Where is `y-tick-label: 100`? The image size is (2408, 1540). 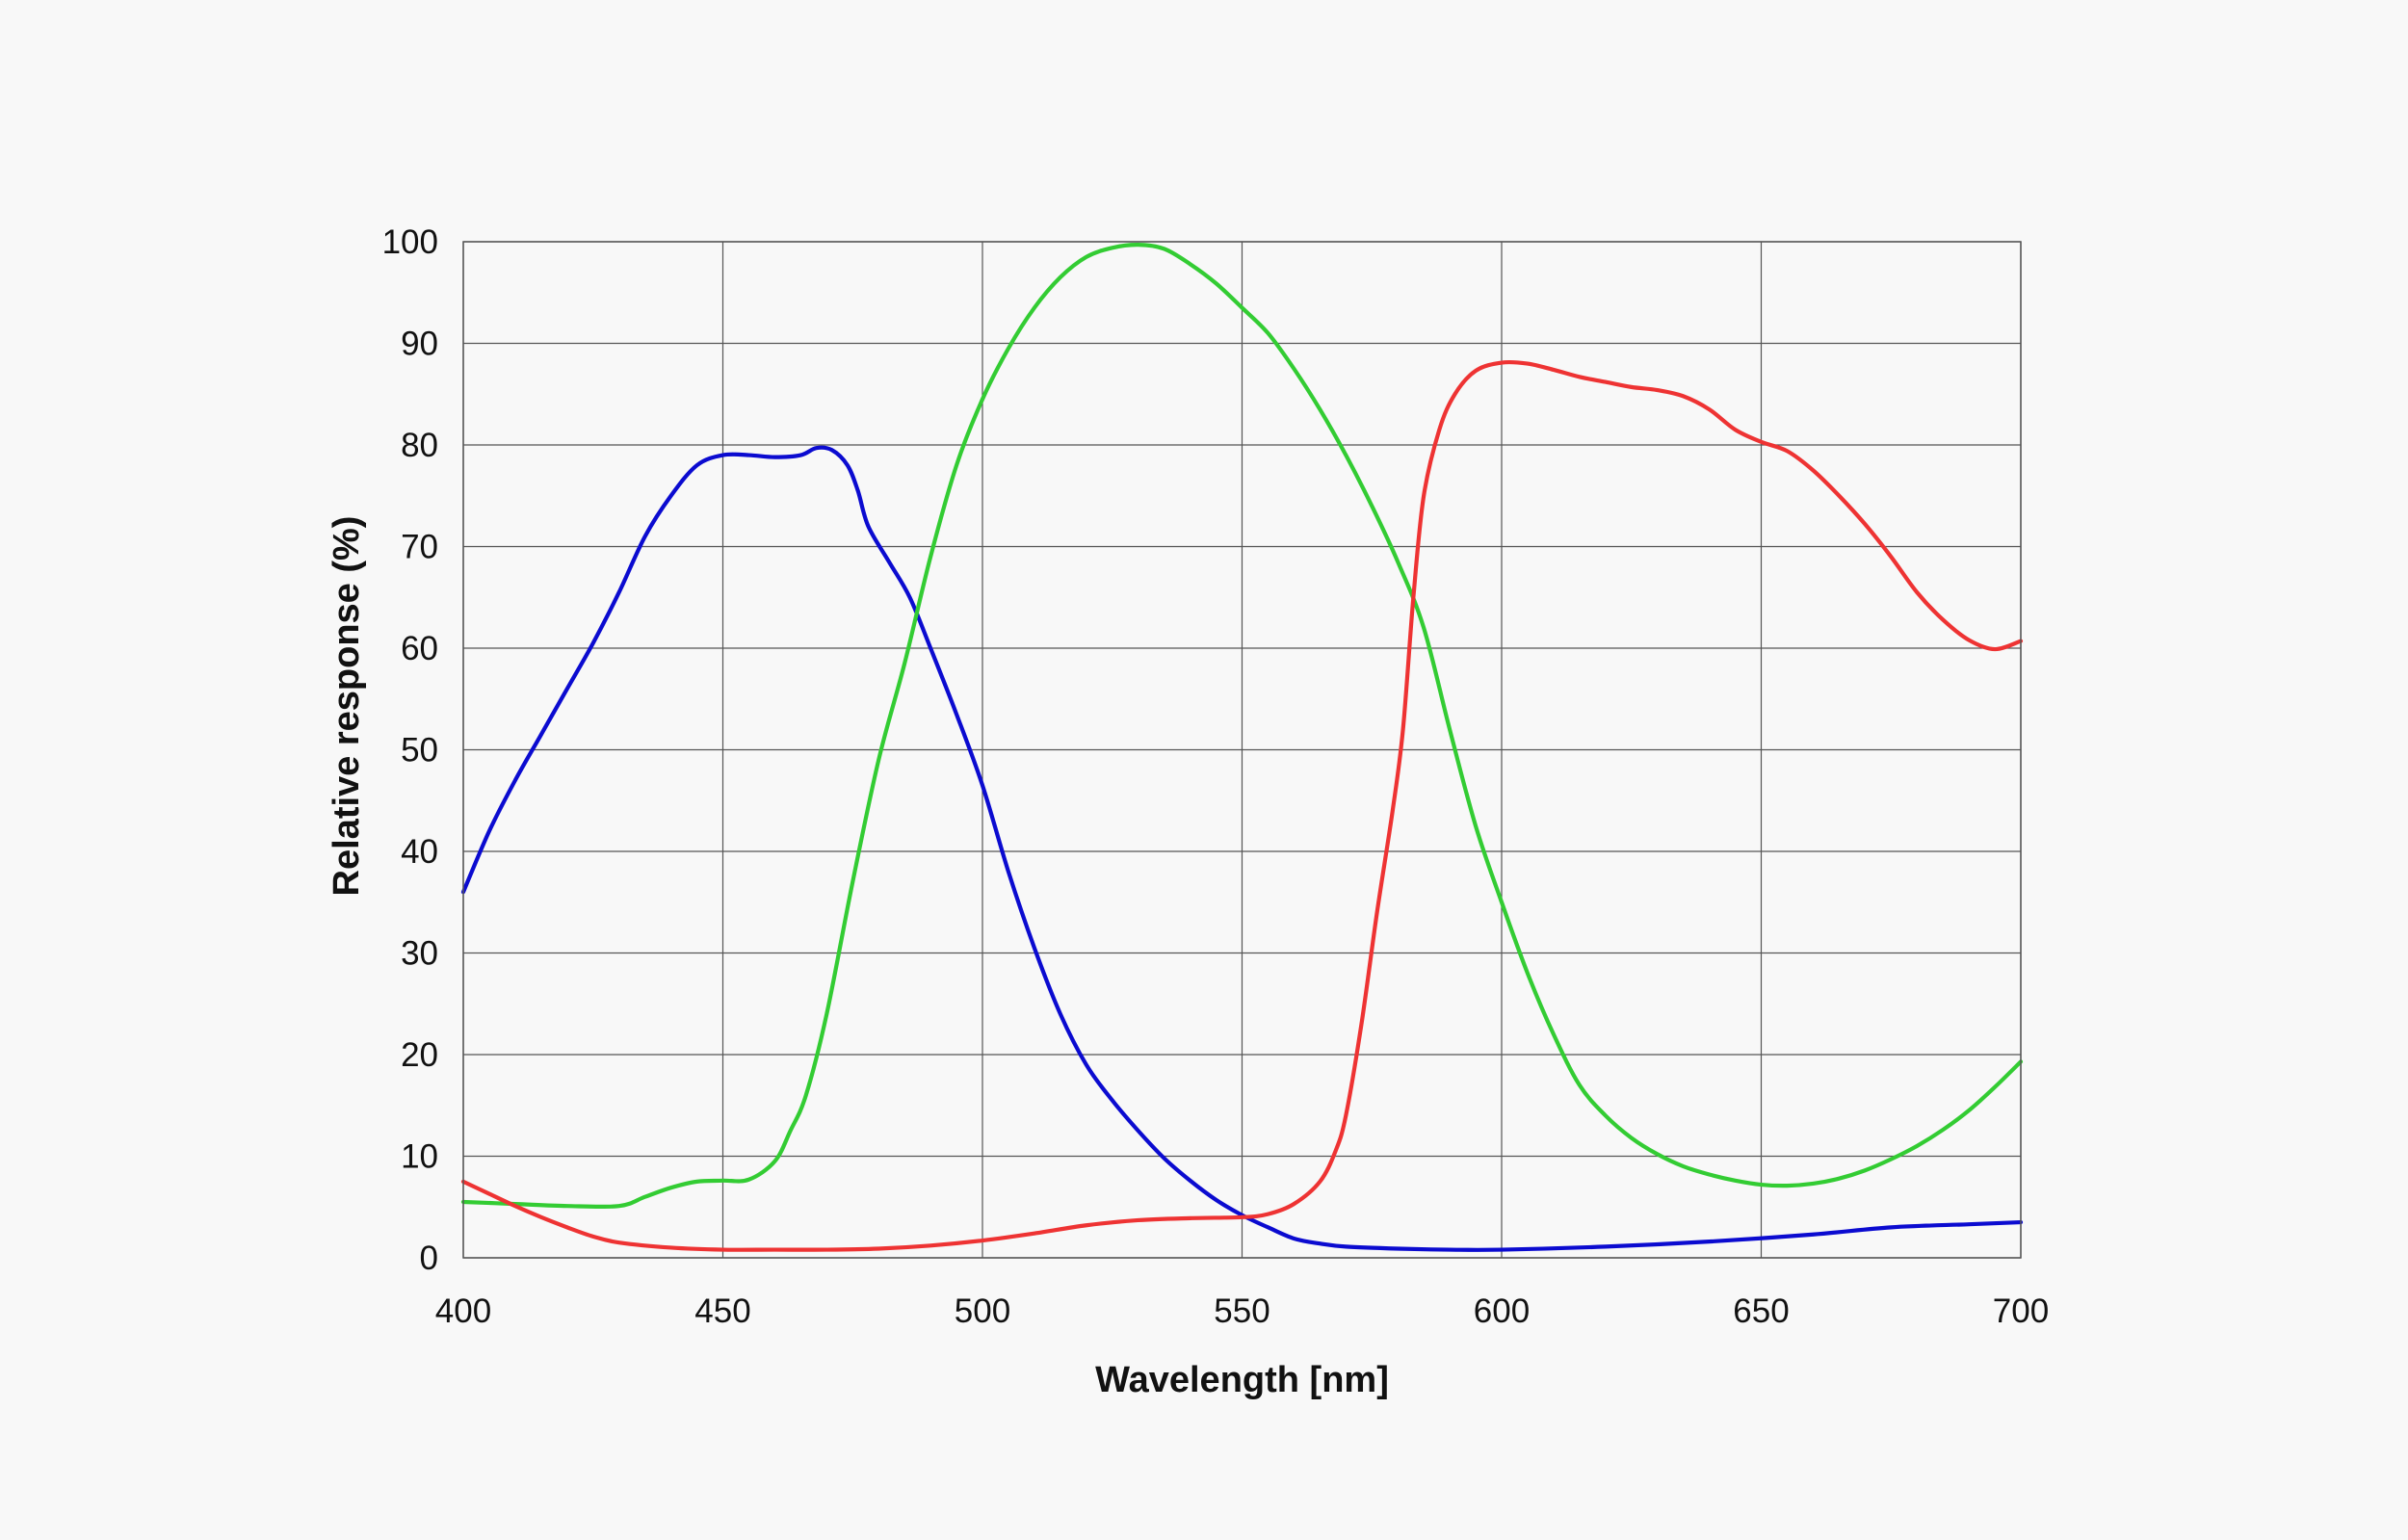 y-tick-label: 100 is located at coordinates (410, 242).